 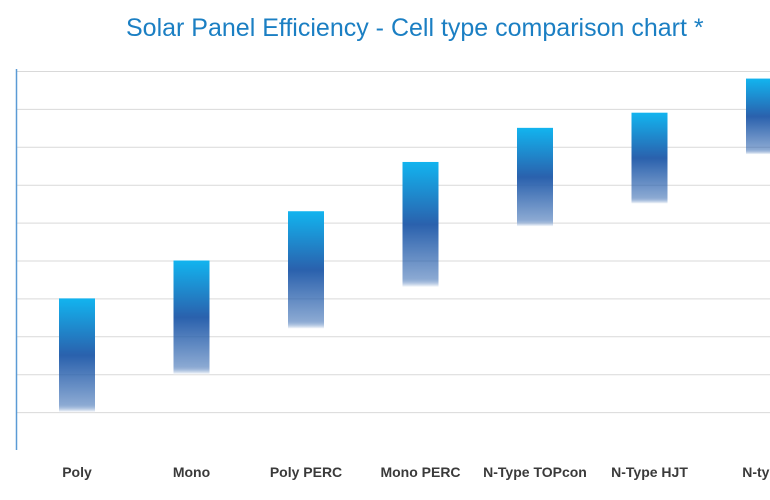 What do you see at coordinates (420, 224) in the screenshot?
I see `bar-mono-perc` at bounding box center [420, 224].